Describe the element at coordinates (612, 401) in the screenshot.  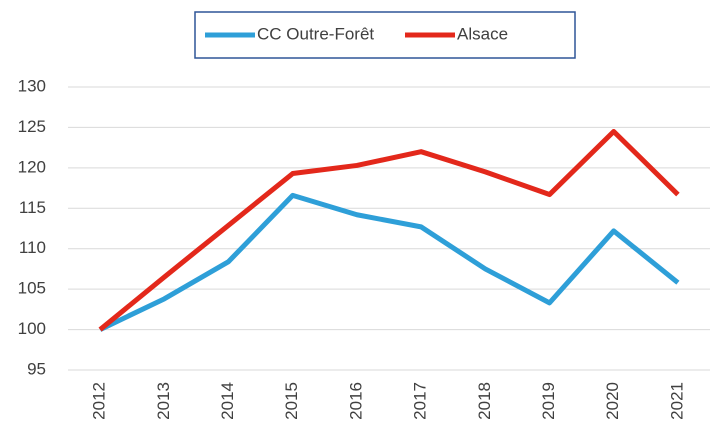
I see `x-tick-label: 2020` at that location.